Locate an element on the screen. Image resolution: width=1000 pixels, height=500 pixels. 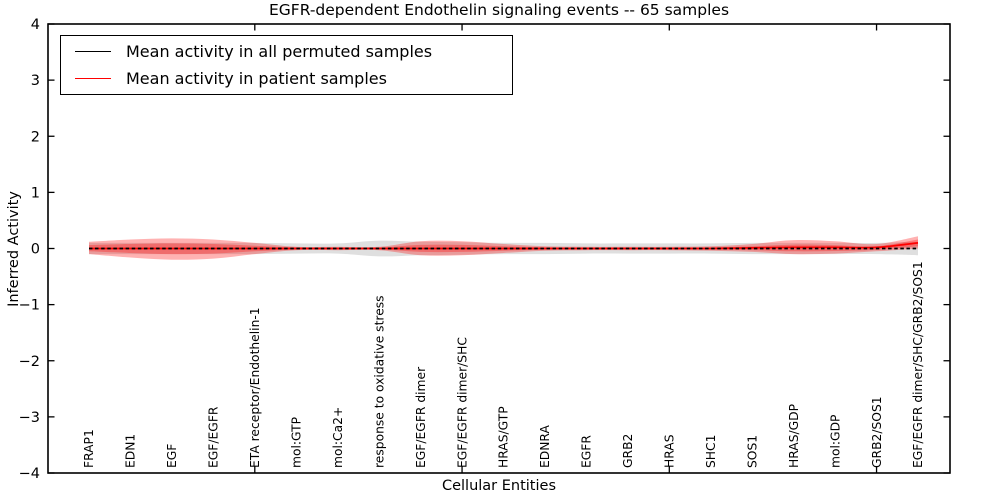
x-category-label: HRAS is located at coordinates (670, 451).